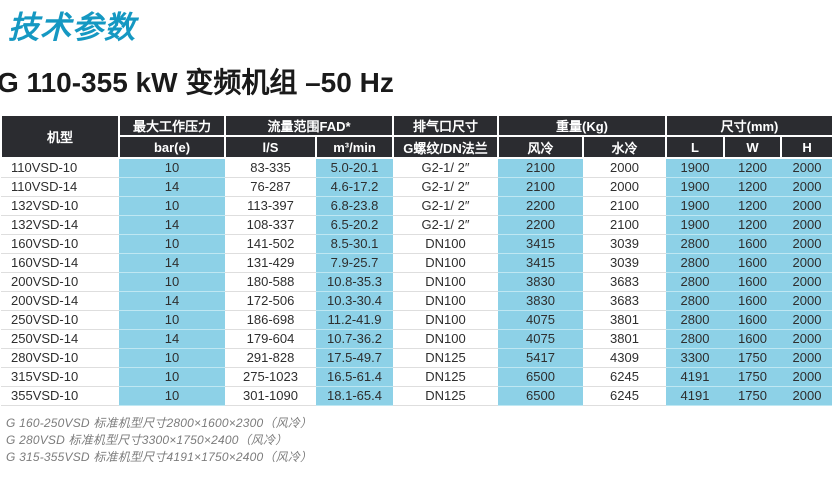  Describe the element at coordinates (60, 301) in the screenshot. I see `model-cell: 200VSD-14` at that location.